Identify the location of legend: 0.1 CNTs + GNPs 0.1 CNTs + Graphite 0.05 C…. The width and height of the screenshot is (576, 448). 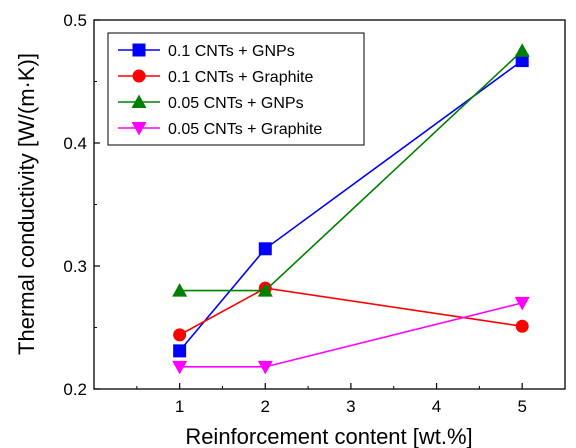
(236, 89).